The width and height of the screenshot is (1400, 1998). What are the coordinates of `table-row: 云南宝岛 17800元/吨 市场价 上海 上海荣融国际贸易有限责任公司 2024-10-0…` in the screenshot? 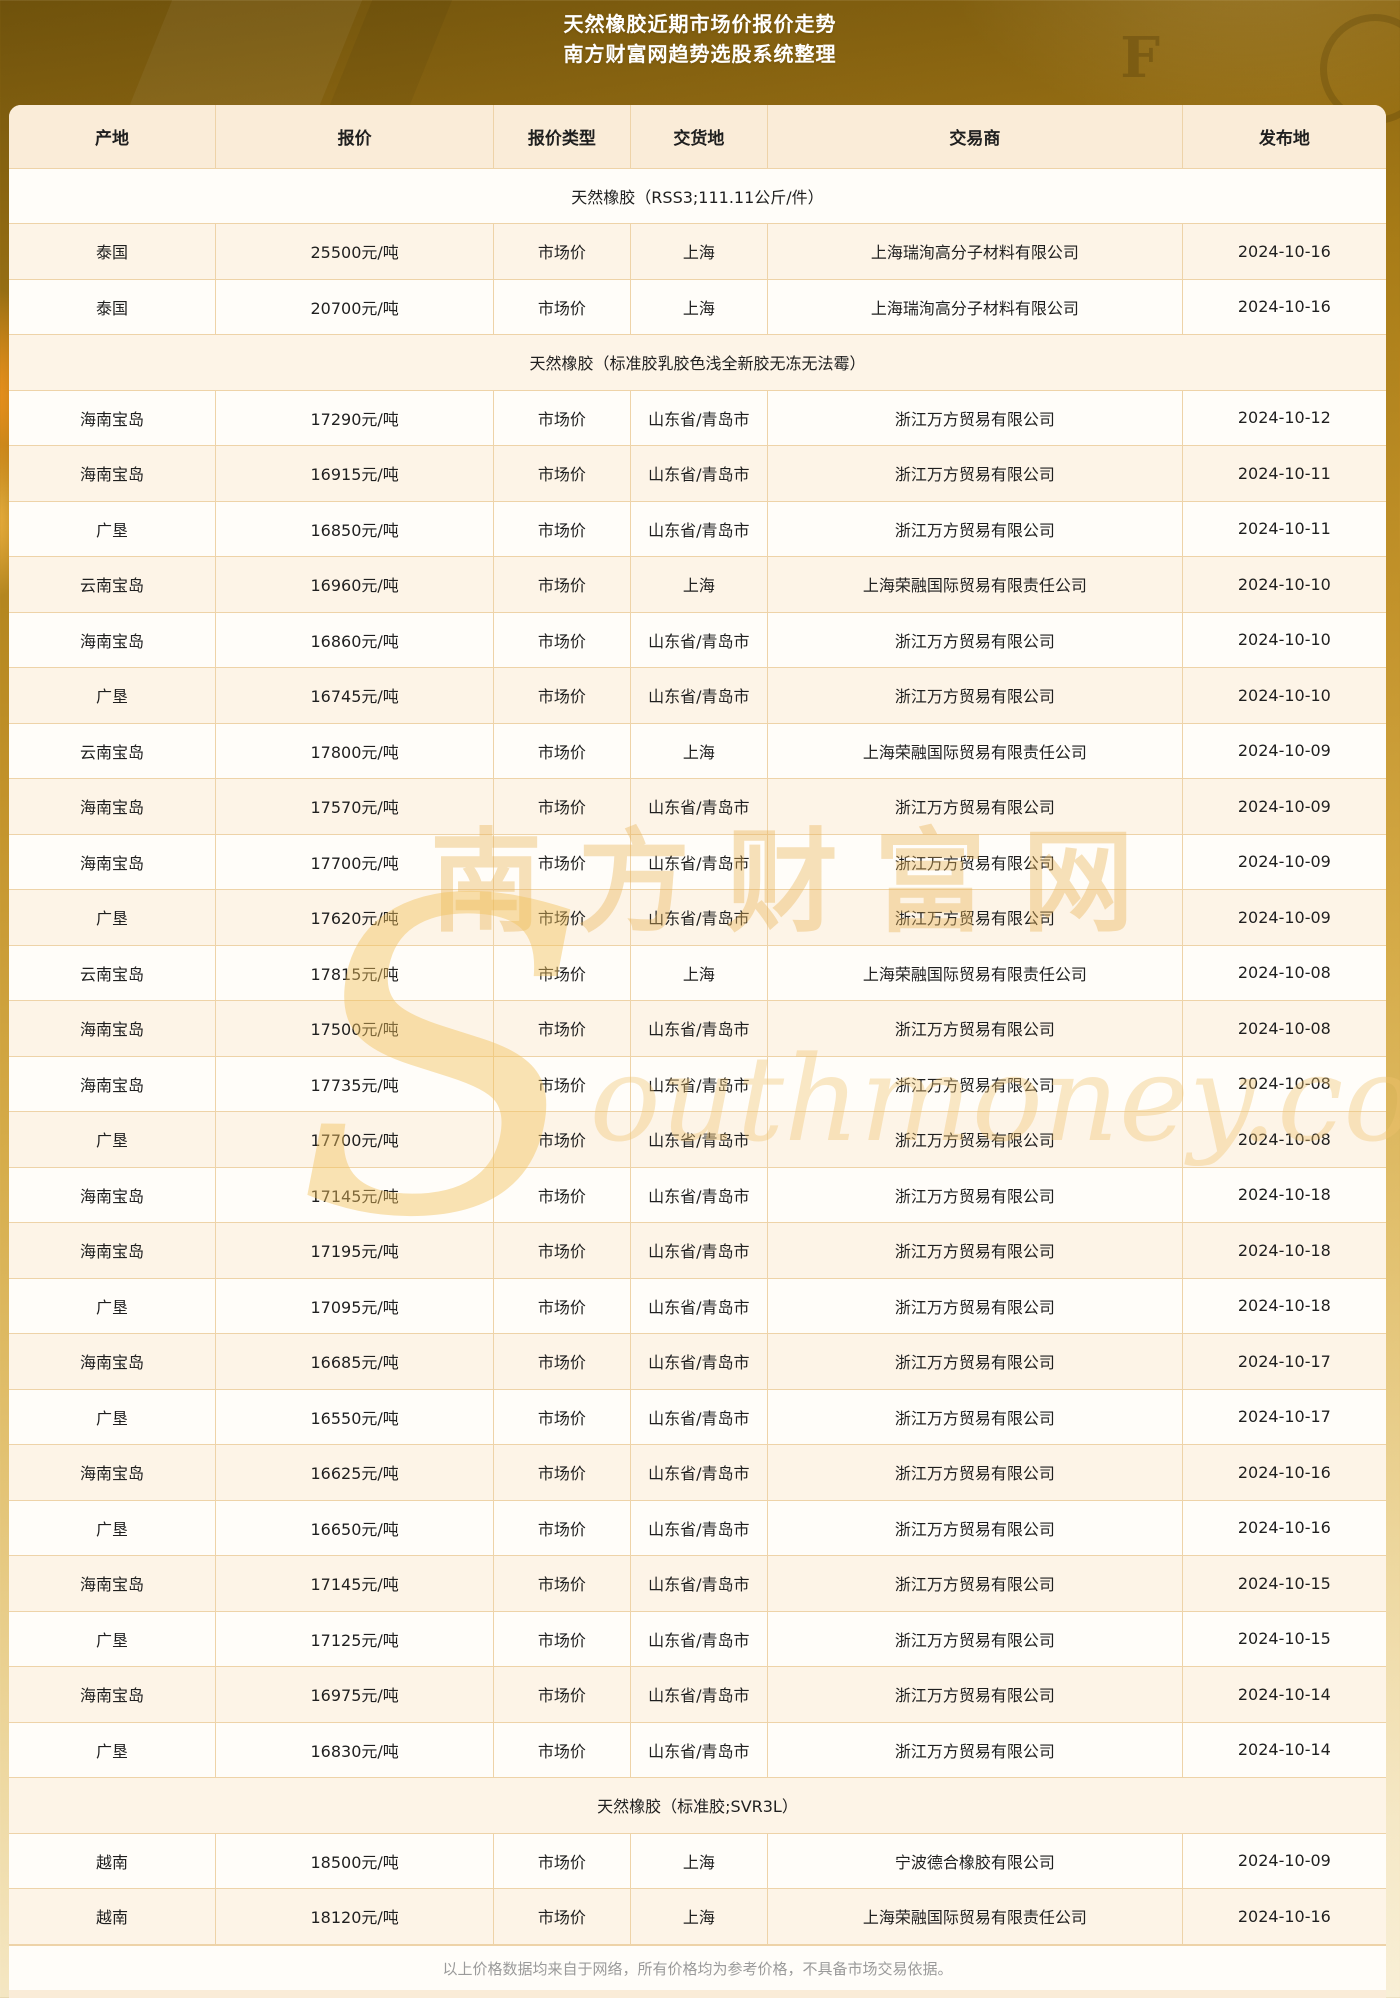 It's located at (697, 750).